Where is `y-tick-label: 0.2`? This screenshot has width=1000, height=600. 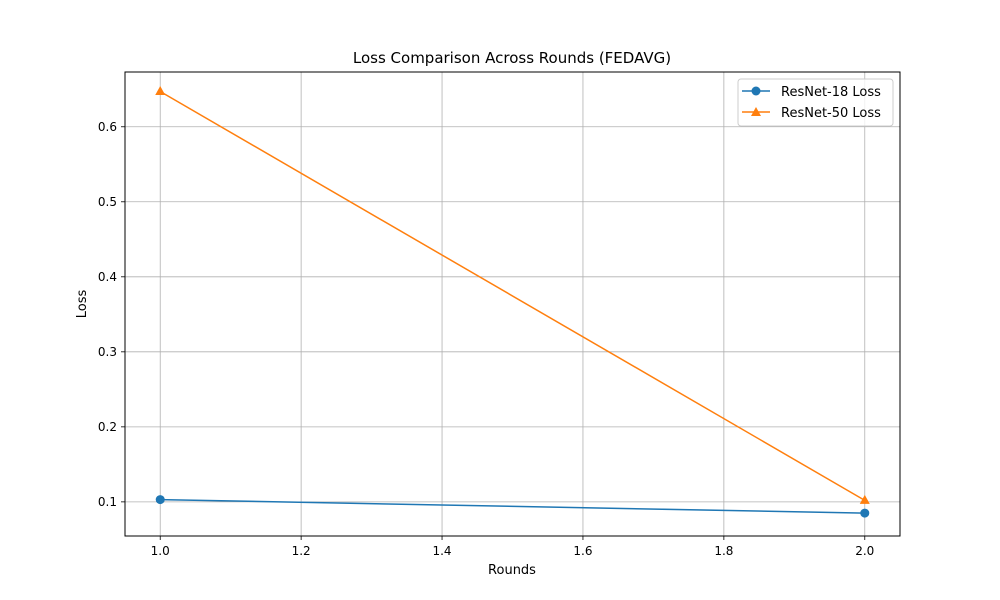
y-tick-label: 0.2 is located at coordinates (107, 427).